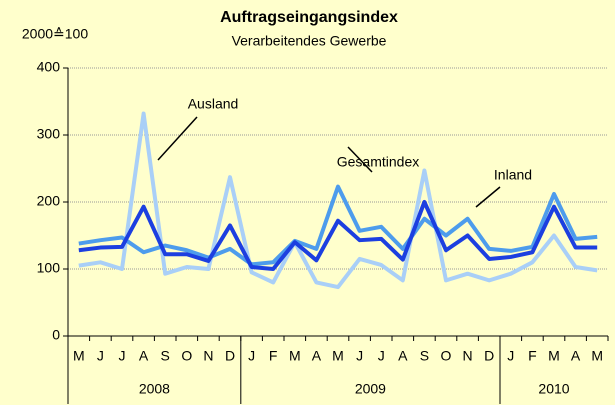 The height and width of the screenshot is (405, 615). I want to click on y-tick-label: 400, so click(49, 67).